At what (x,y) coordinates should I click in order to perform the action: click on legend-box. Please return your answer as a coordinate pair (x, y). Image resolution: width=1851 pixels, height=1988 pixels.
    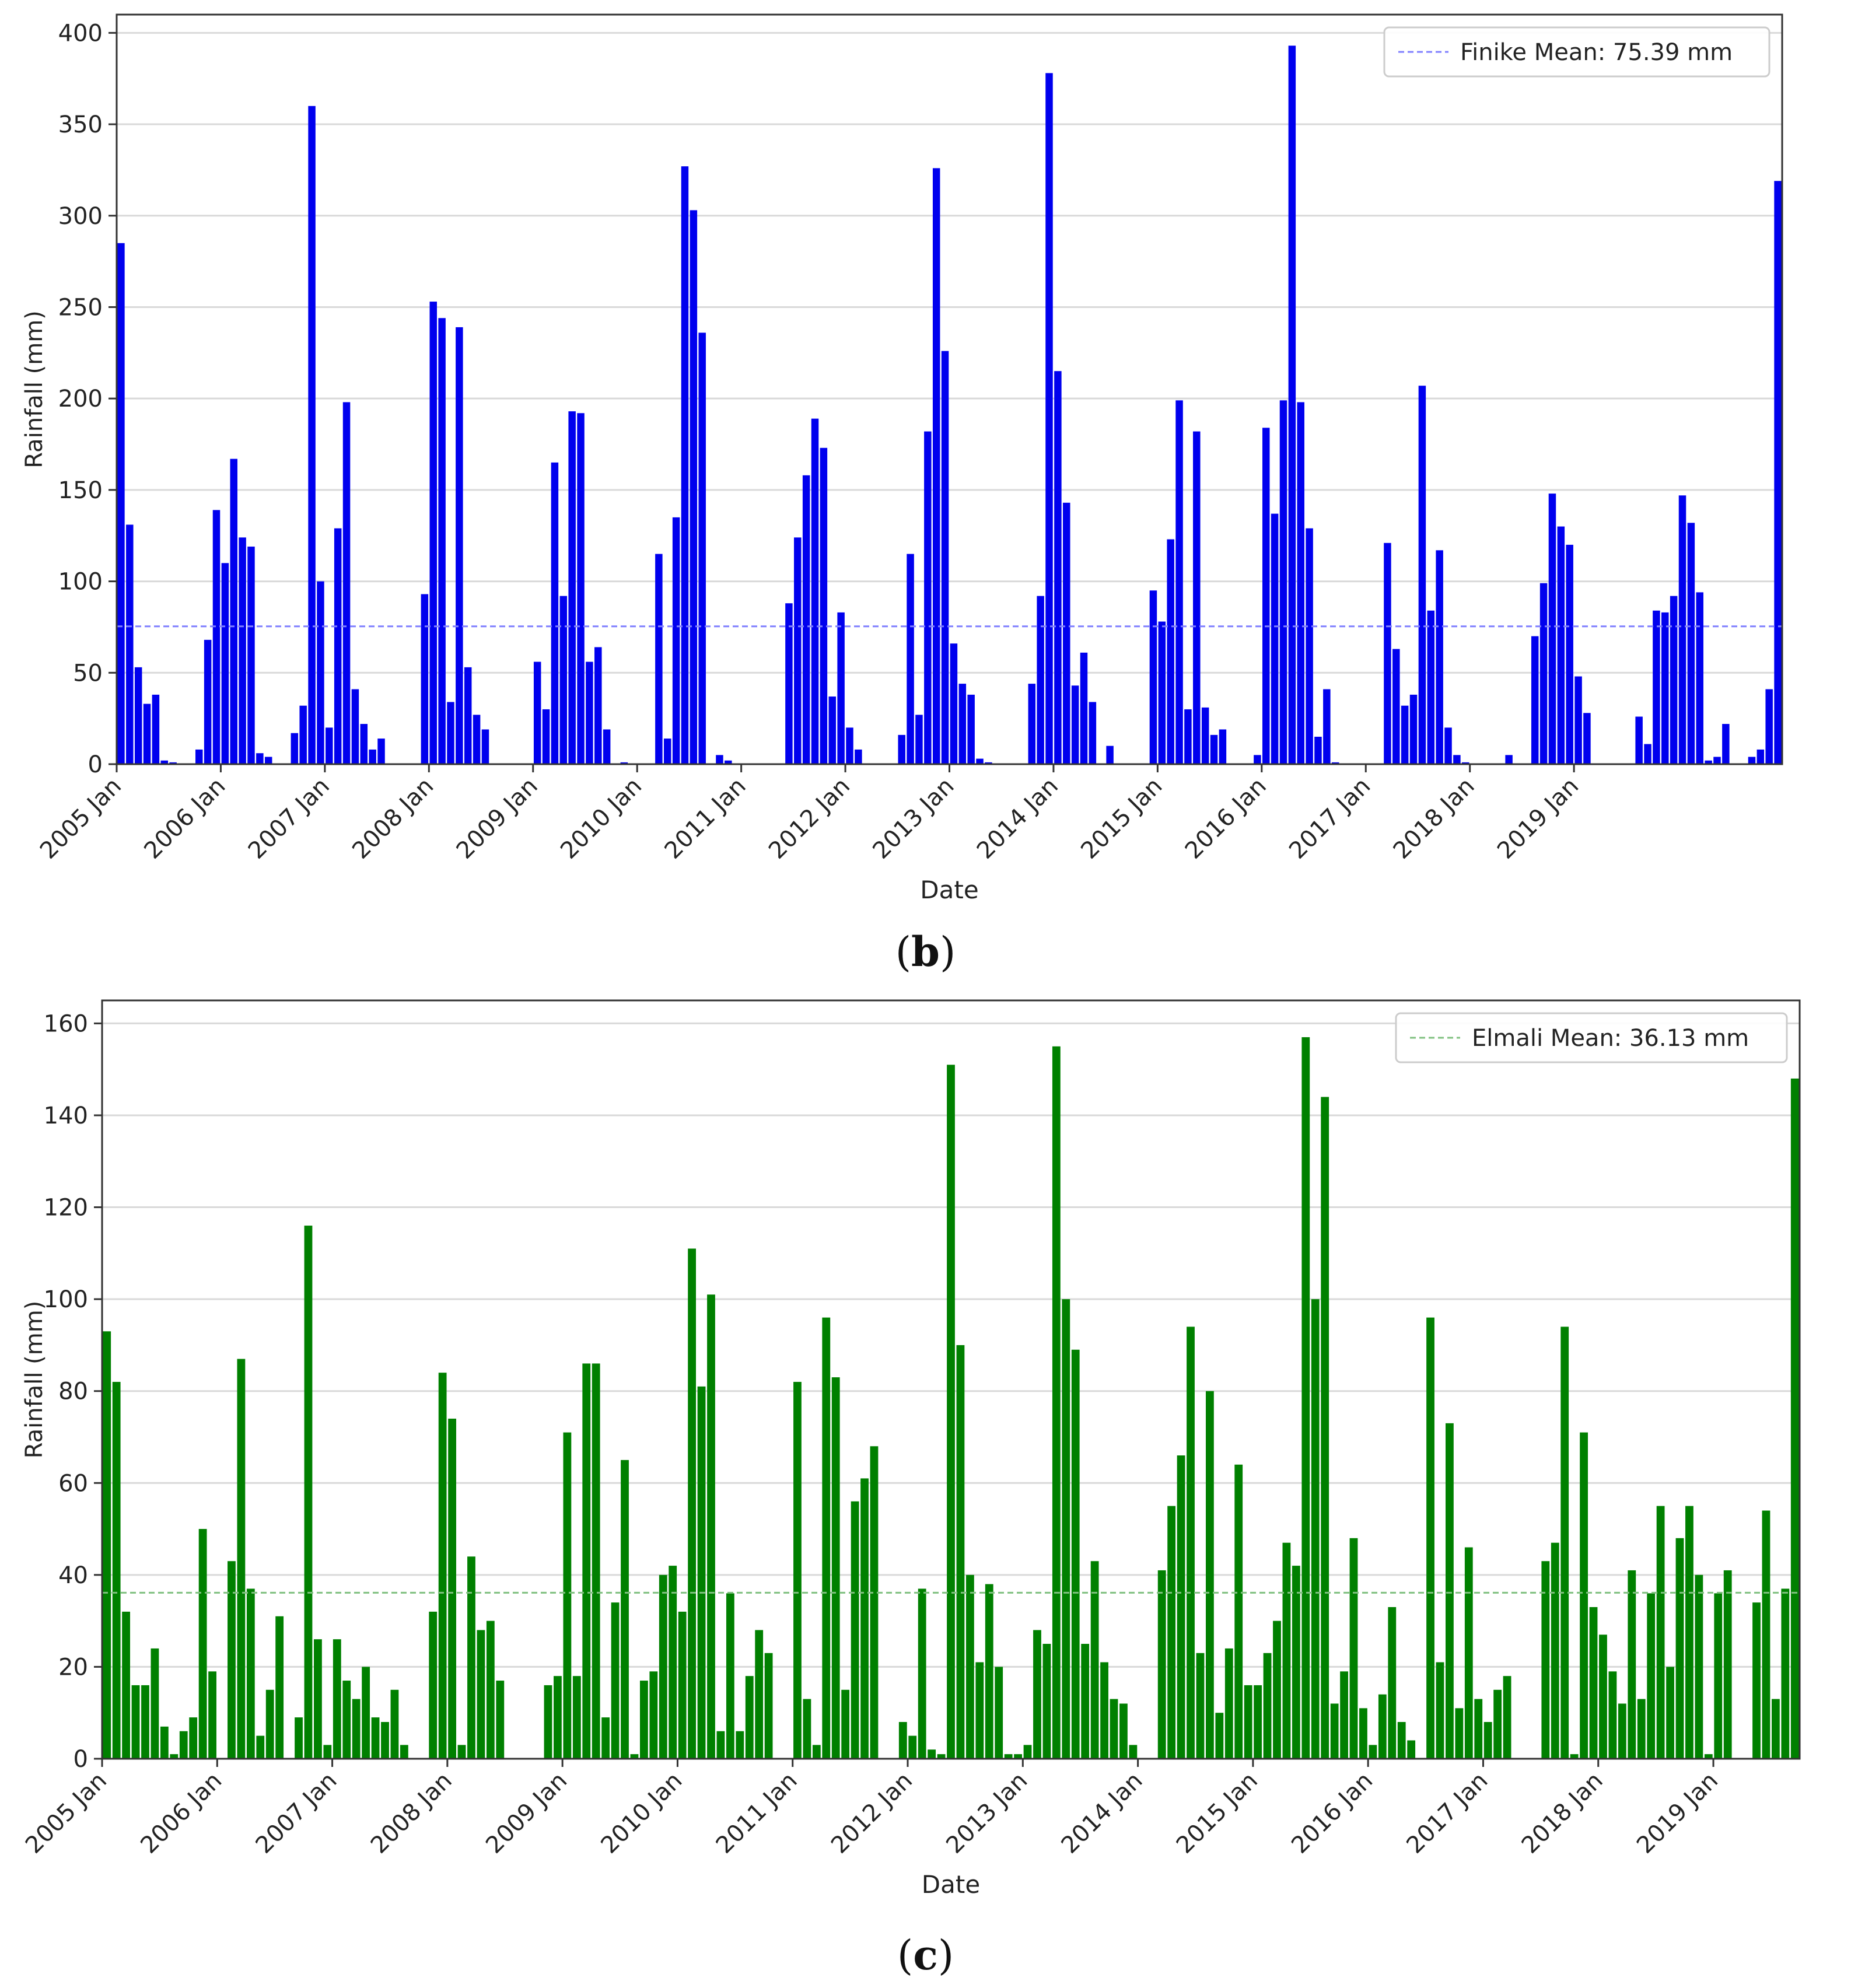
    Looking at the image, I should click on (1576, 52).